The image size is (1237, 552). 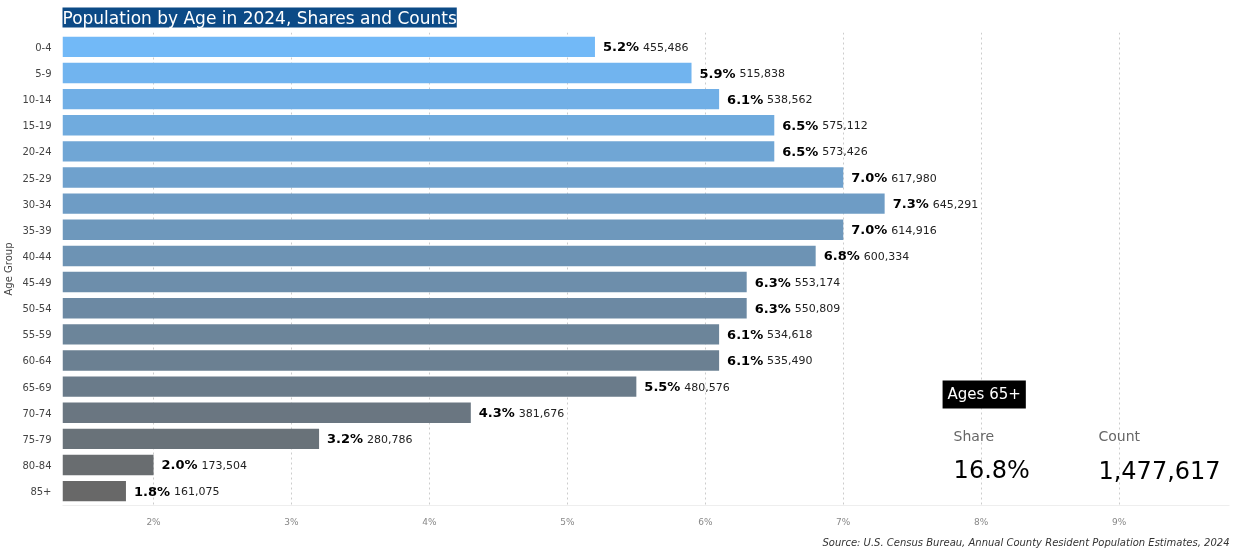 I want to click on x-tick-label: 6%, so click(x=705, y=521).